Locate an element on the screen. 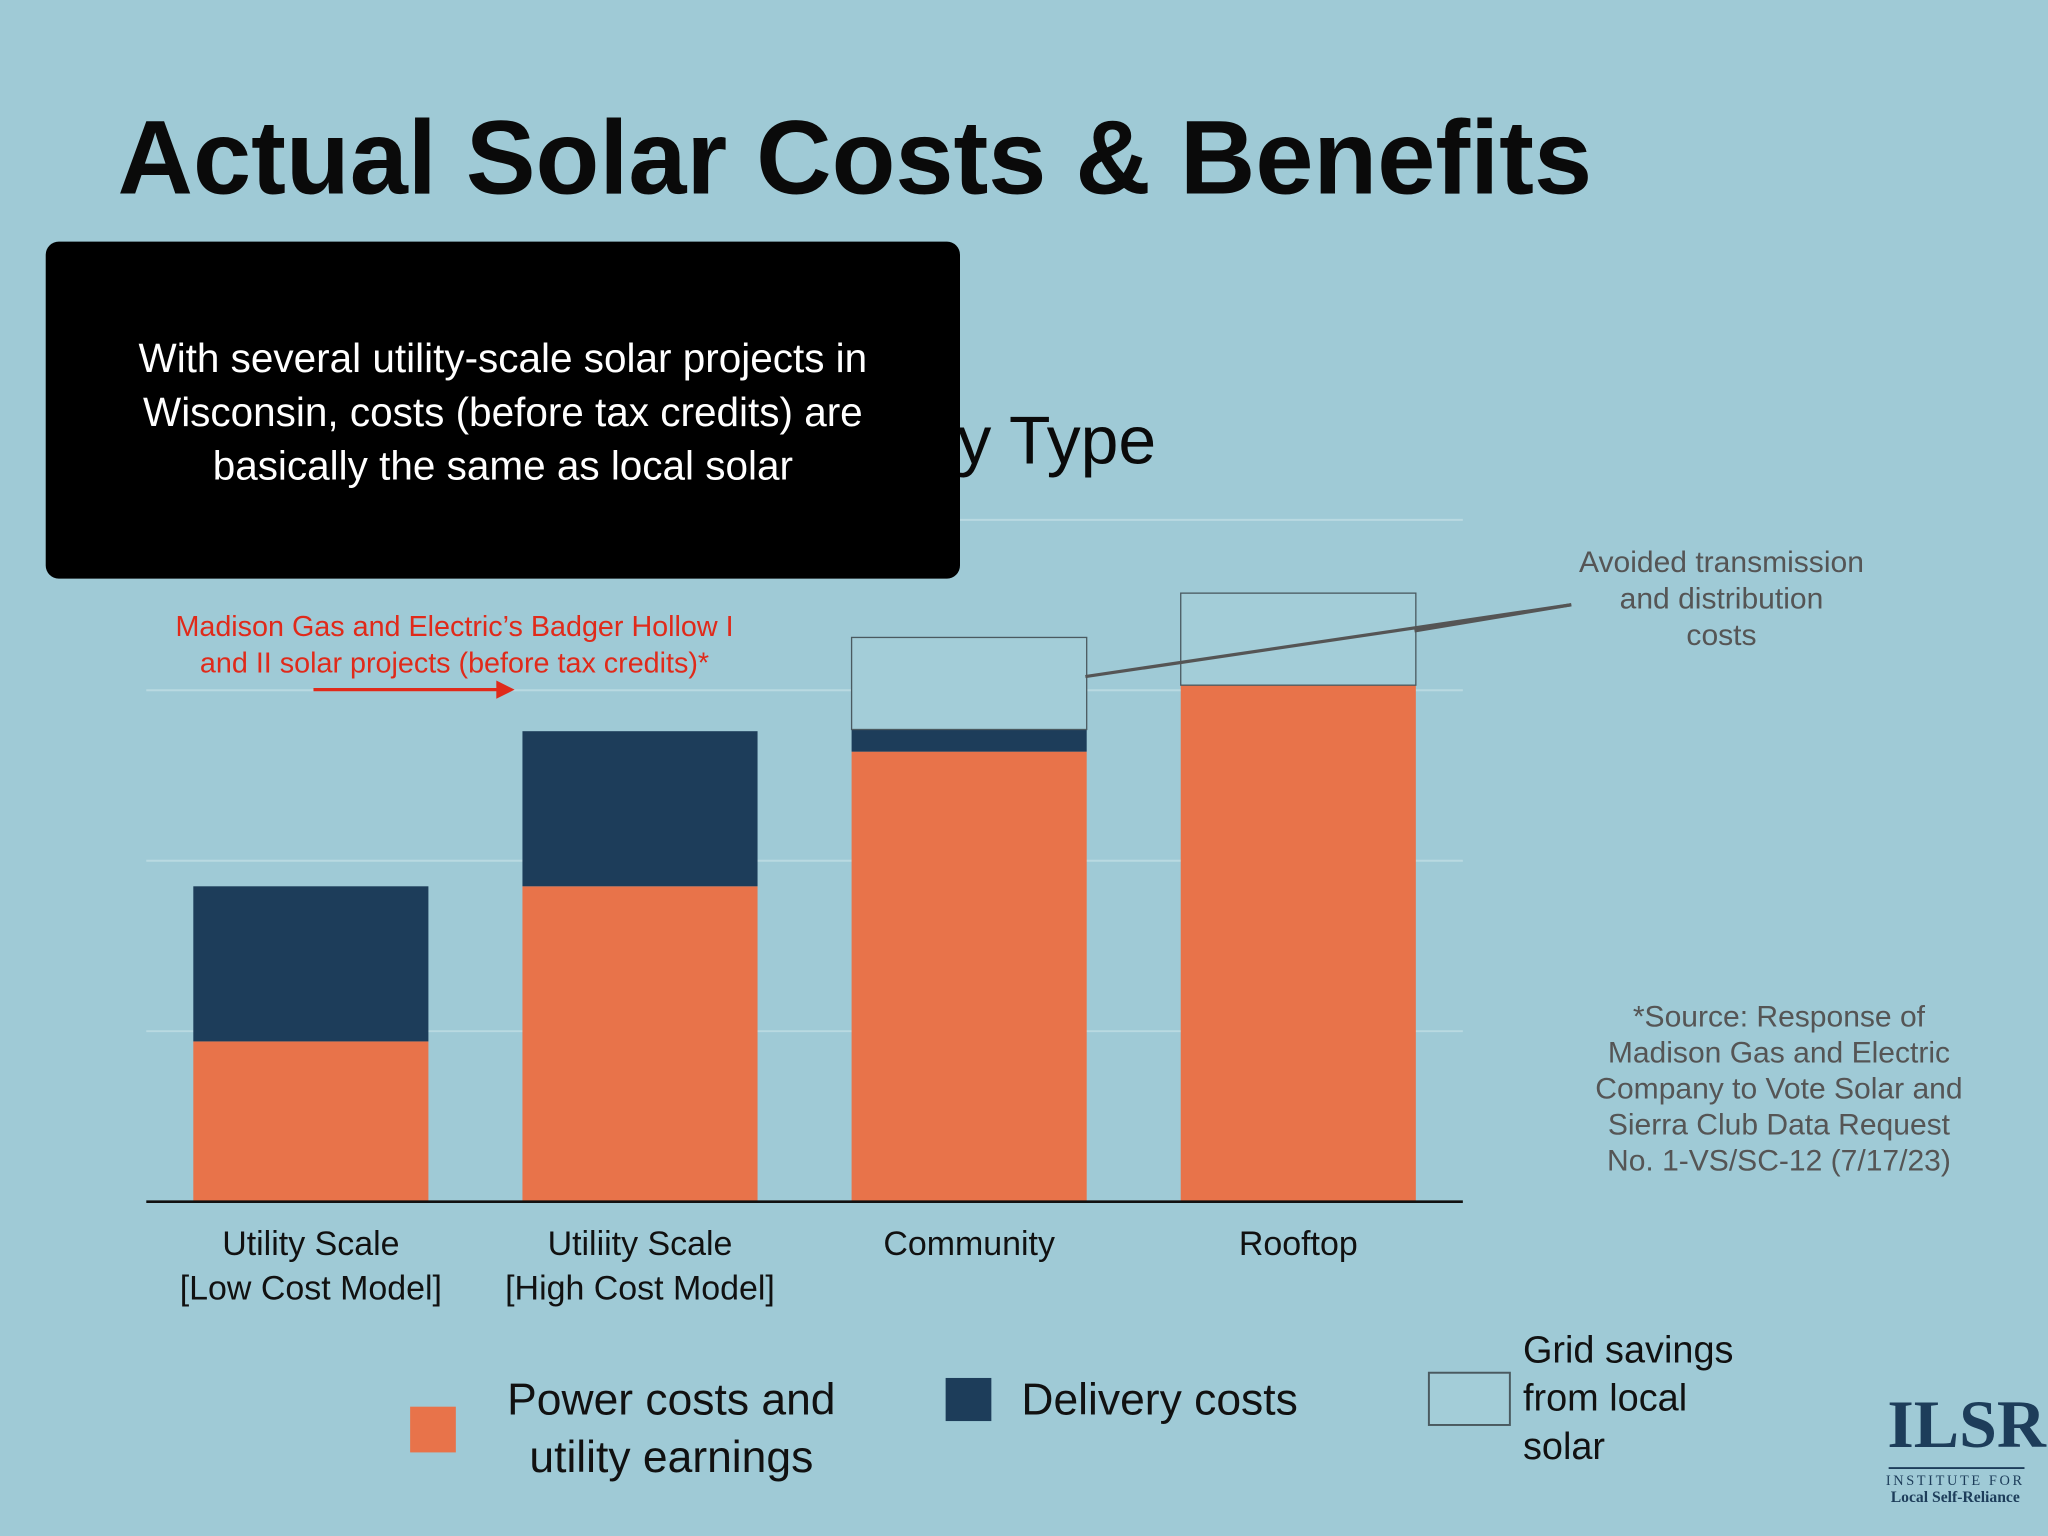 Image resolution: width=2048 pixels, height=1536 pixels. x-tick-label: [Low Cost Model] is located at coordinates (311, 1289).